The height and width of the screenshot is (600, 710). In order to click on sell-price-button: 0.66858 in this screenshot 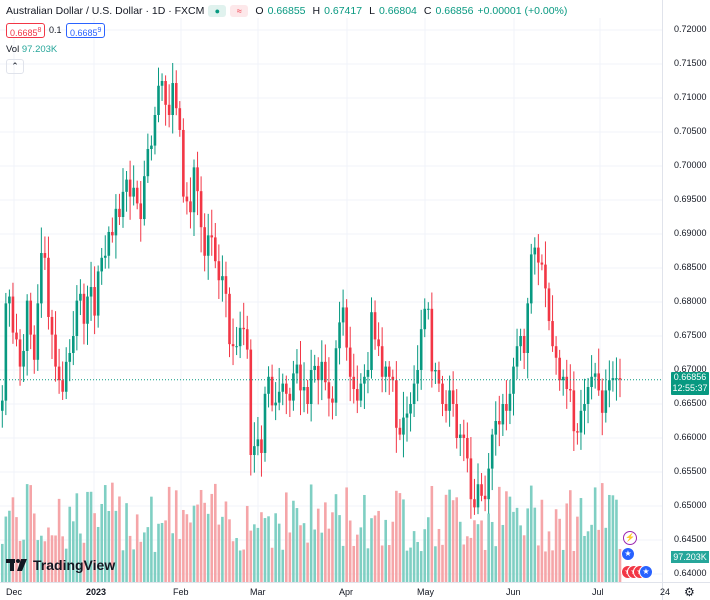, I will do `click(26, 30)`.